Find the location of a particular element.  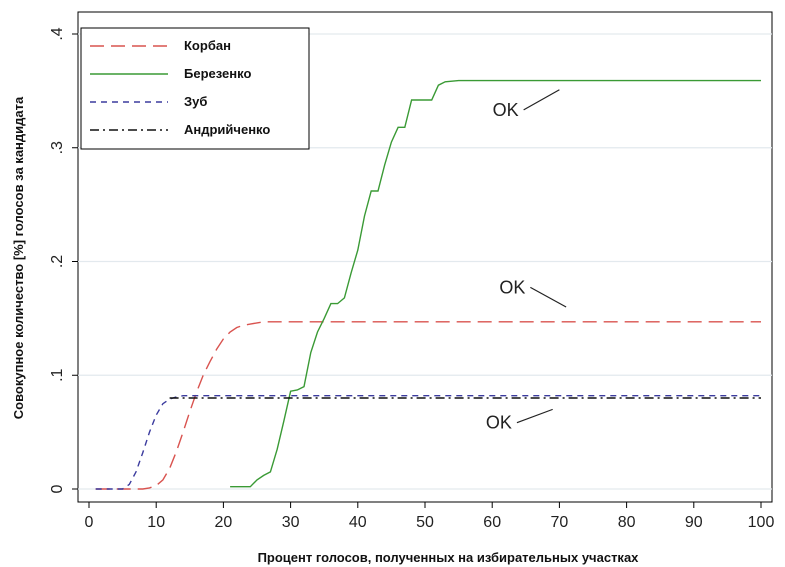

annotation-label-1: OK is located at coordinates (506, 110).